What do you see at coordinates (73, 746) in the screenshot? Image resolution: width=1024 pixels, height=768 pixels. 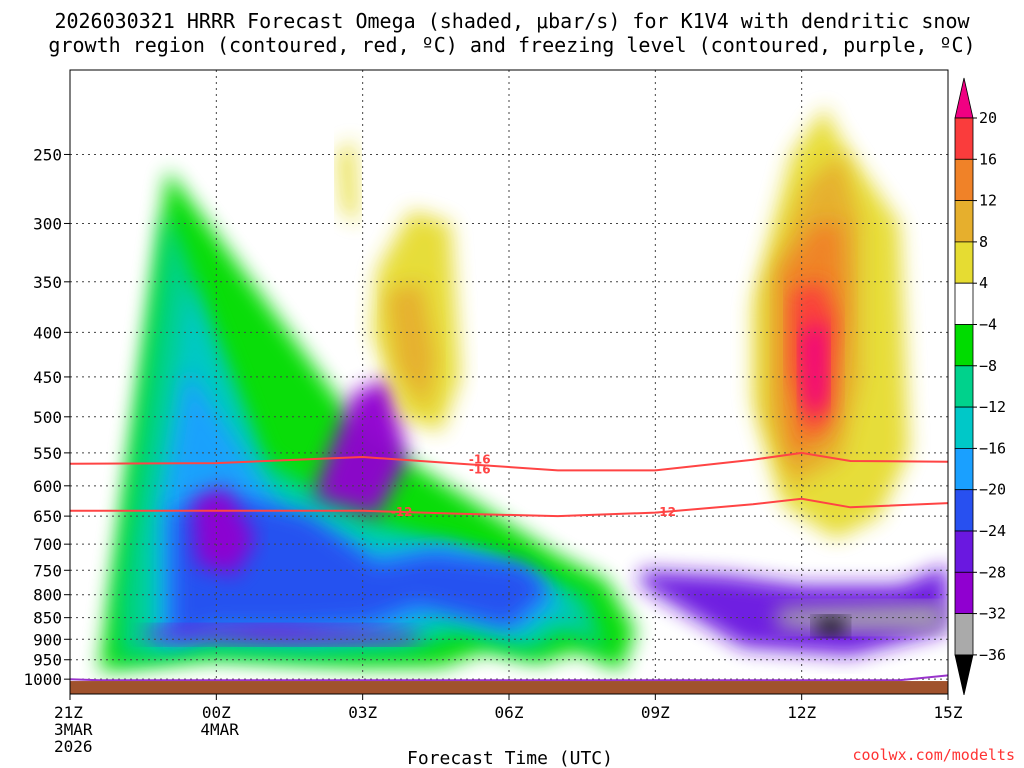 I see `x-tick-label-0-2: 2026` at bounding box center [73, 746].